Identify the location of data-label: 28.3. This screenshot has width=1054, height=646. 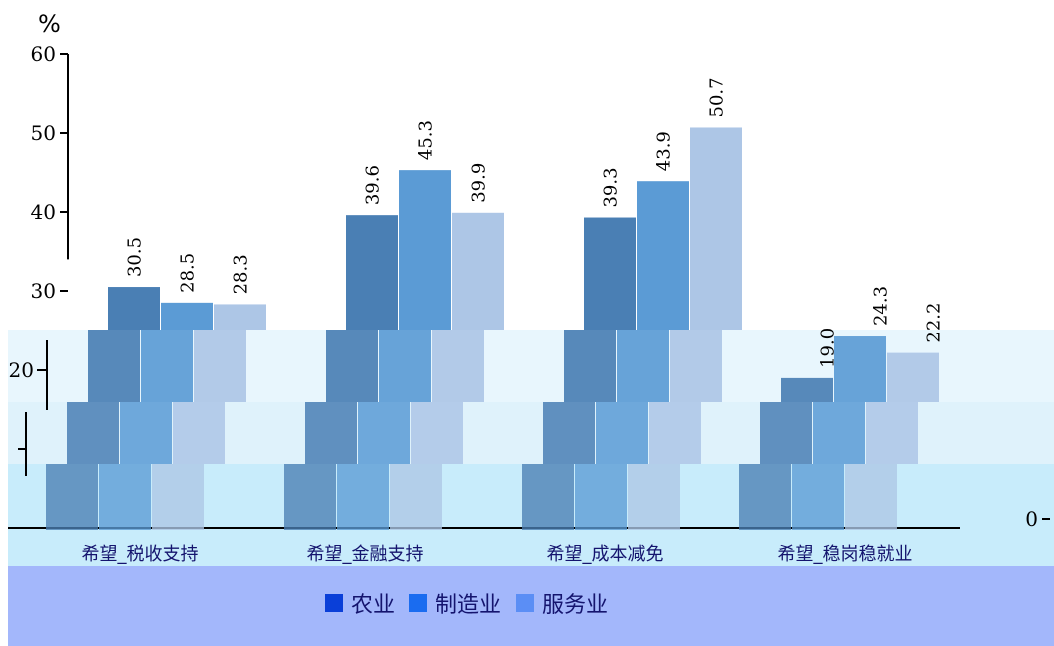
(241, 274).